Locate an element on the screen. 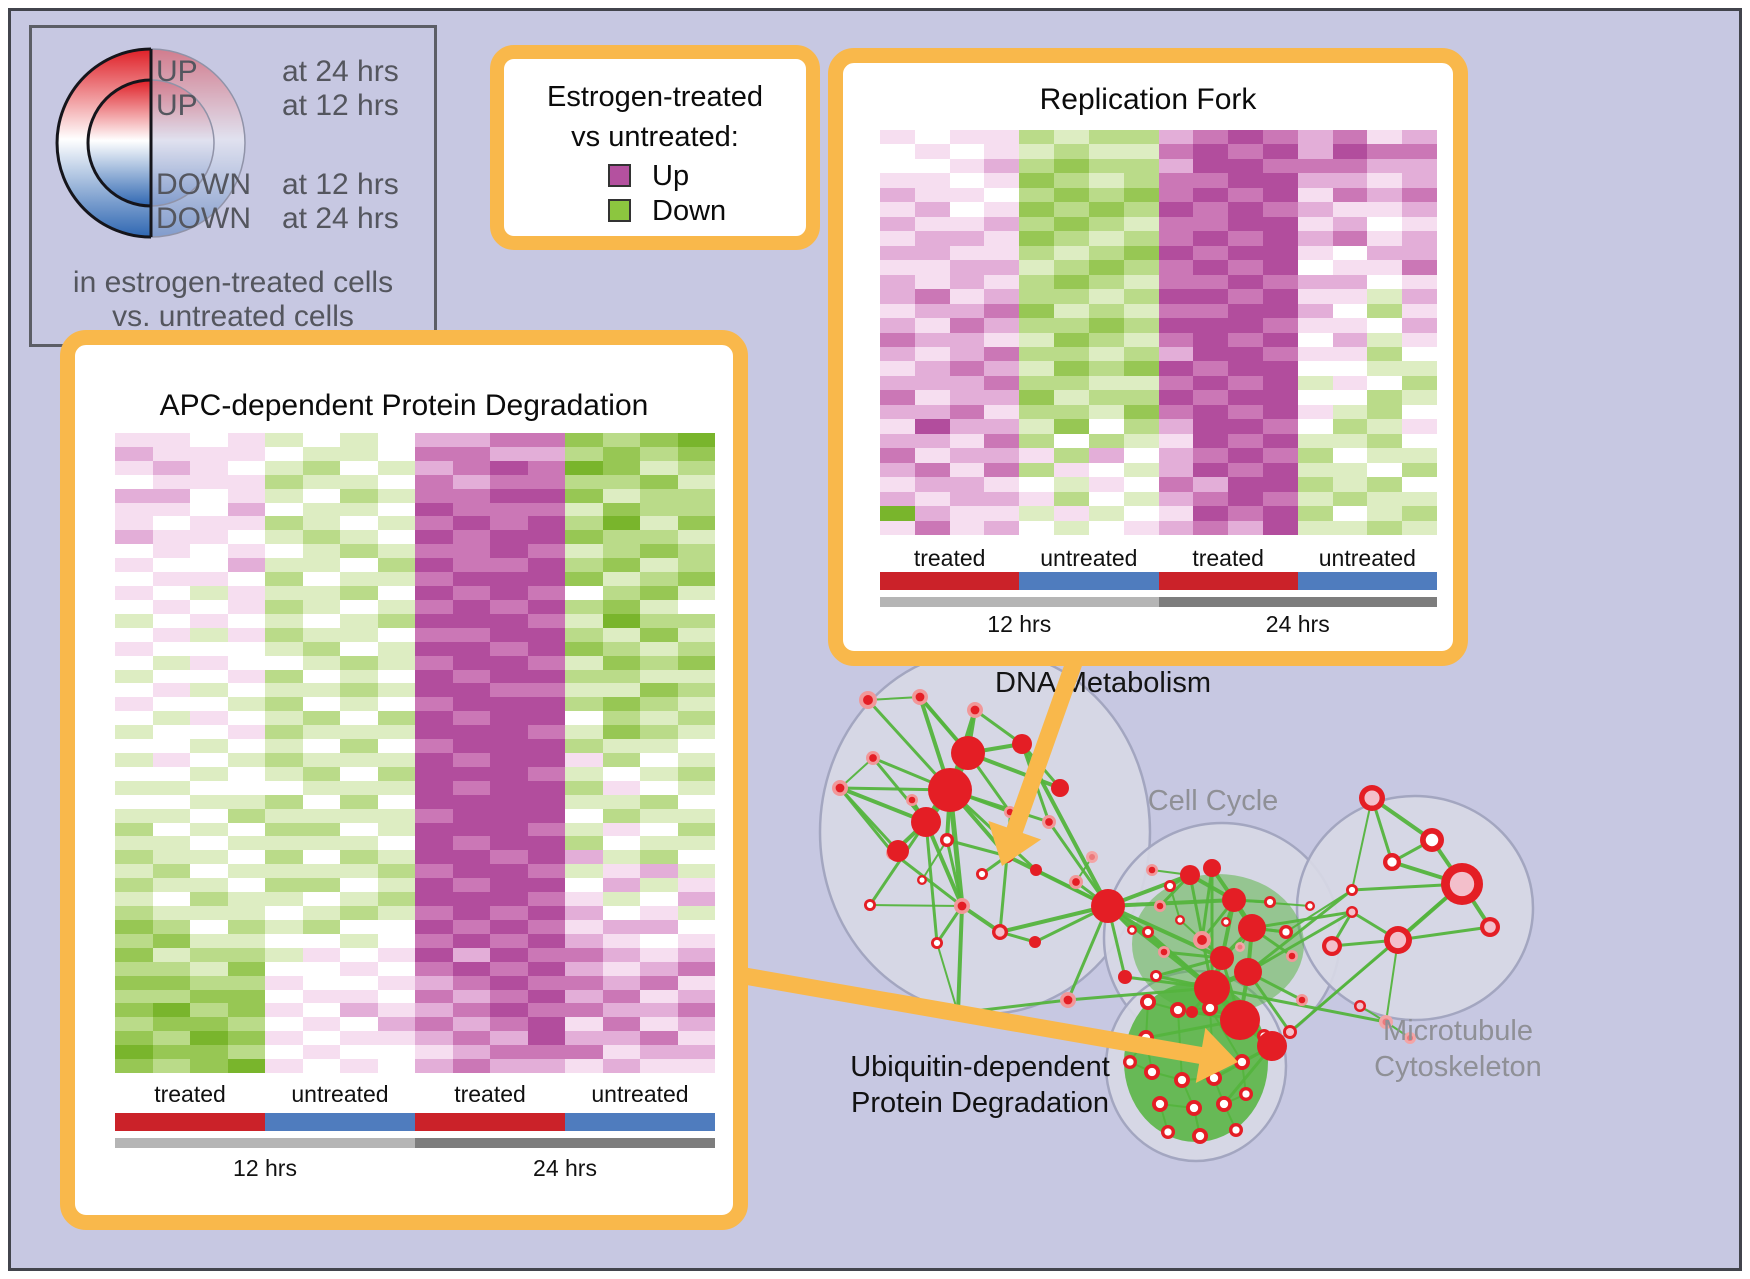  network-node is located at coordinates (1234, 900).